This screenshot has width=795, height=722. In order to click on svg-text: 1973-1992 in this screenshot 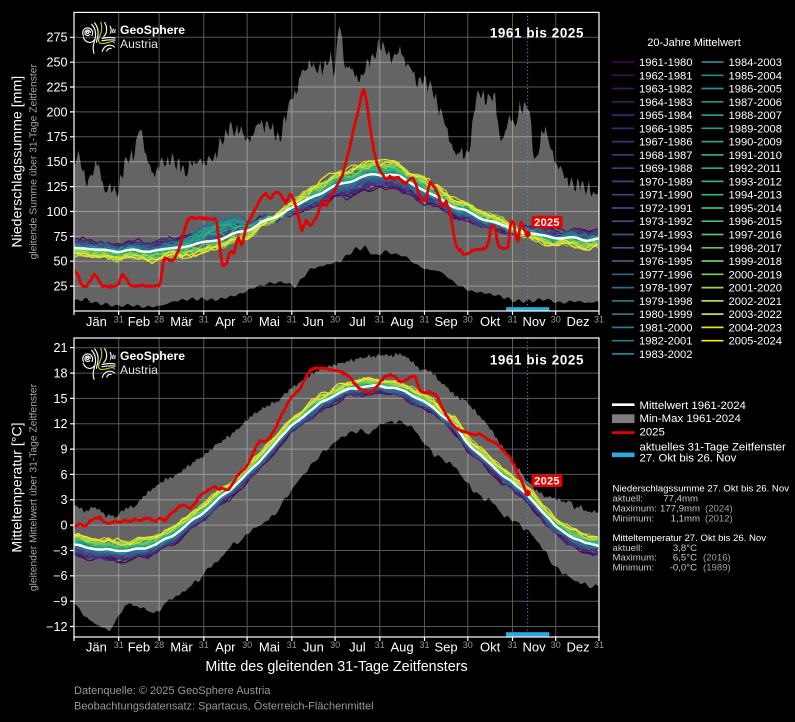, I will do `click(666, 222)`.